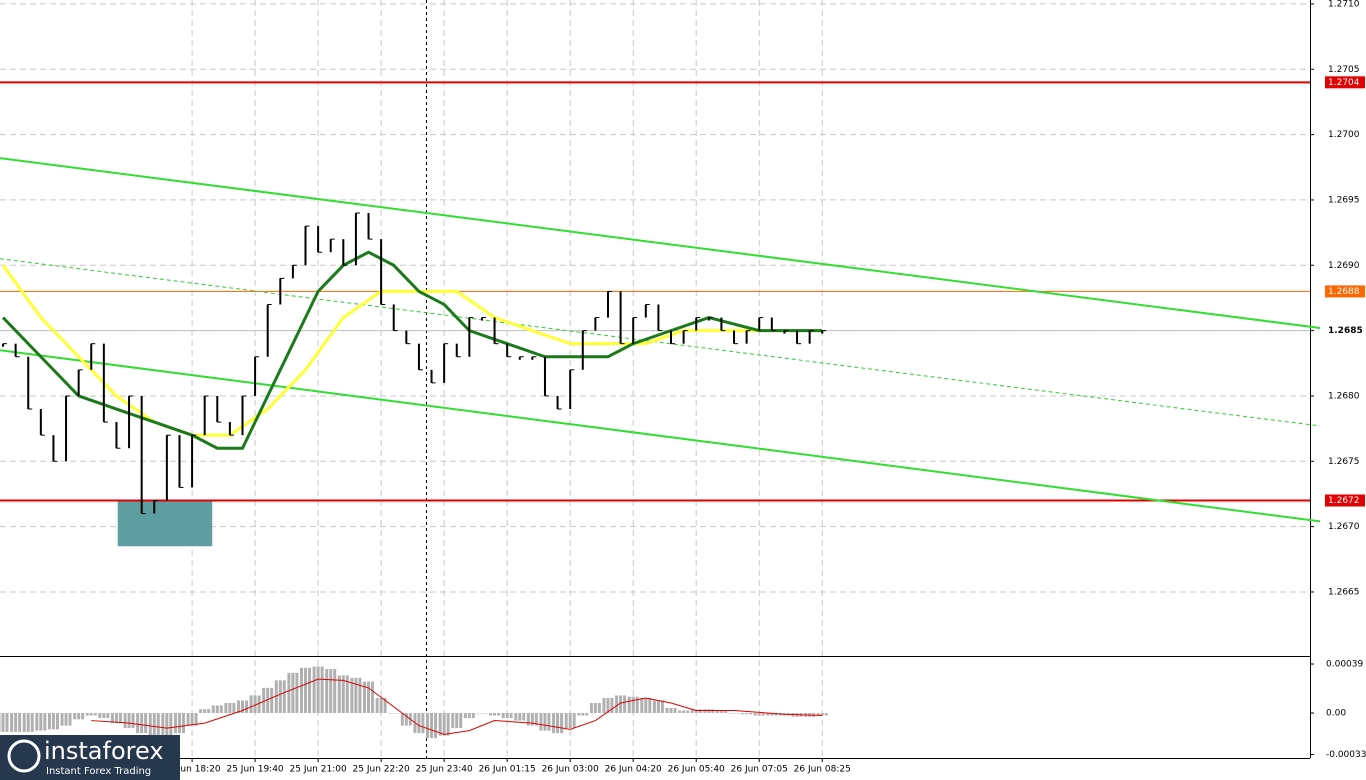 The width and height of the screenshot is (1366, 780). I want to click on y-tick-label: 1.2705, so click(1344, 70).